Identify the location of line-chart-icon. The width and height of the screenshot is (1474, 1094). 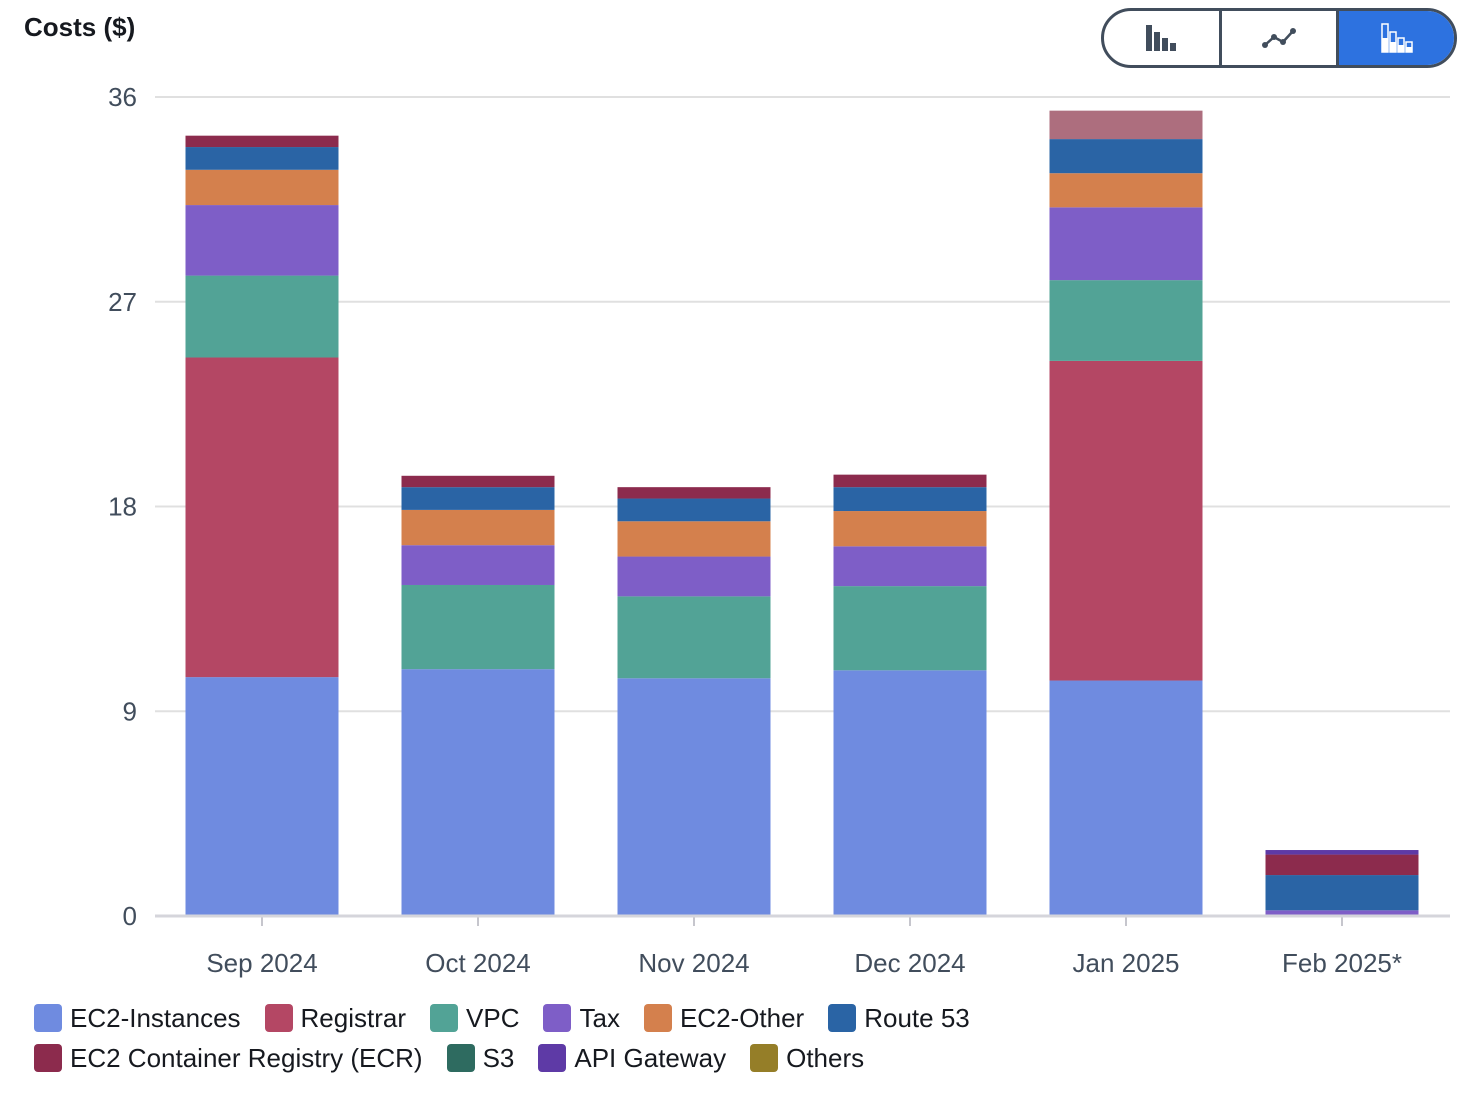
(1279, 38).